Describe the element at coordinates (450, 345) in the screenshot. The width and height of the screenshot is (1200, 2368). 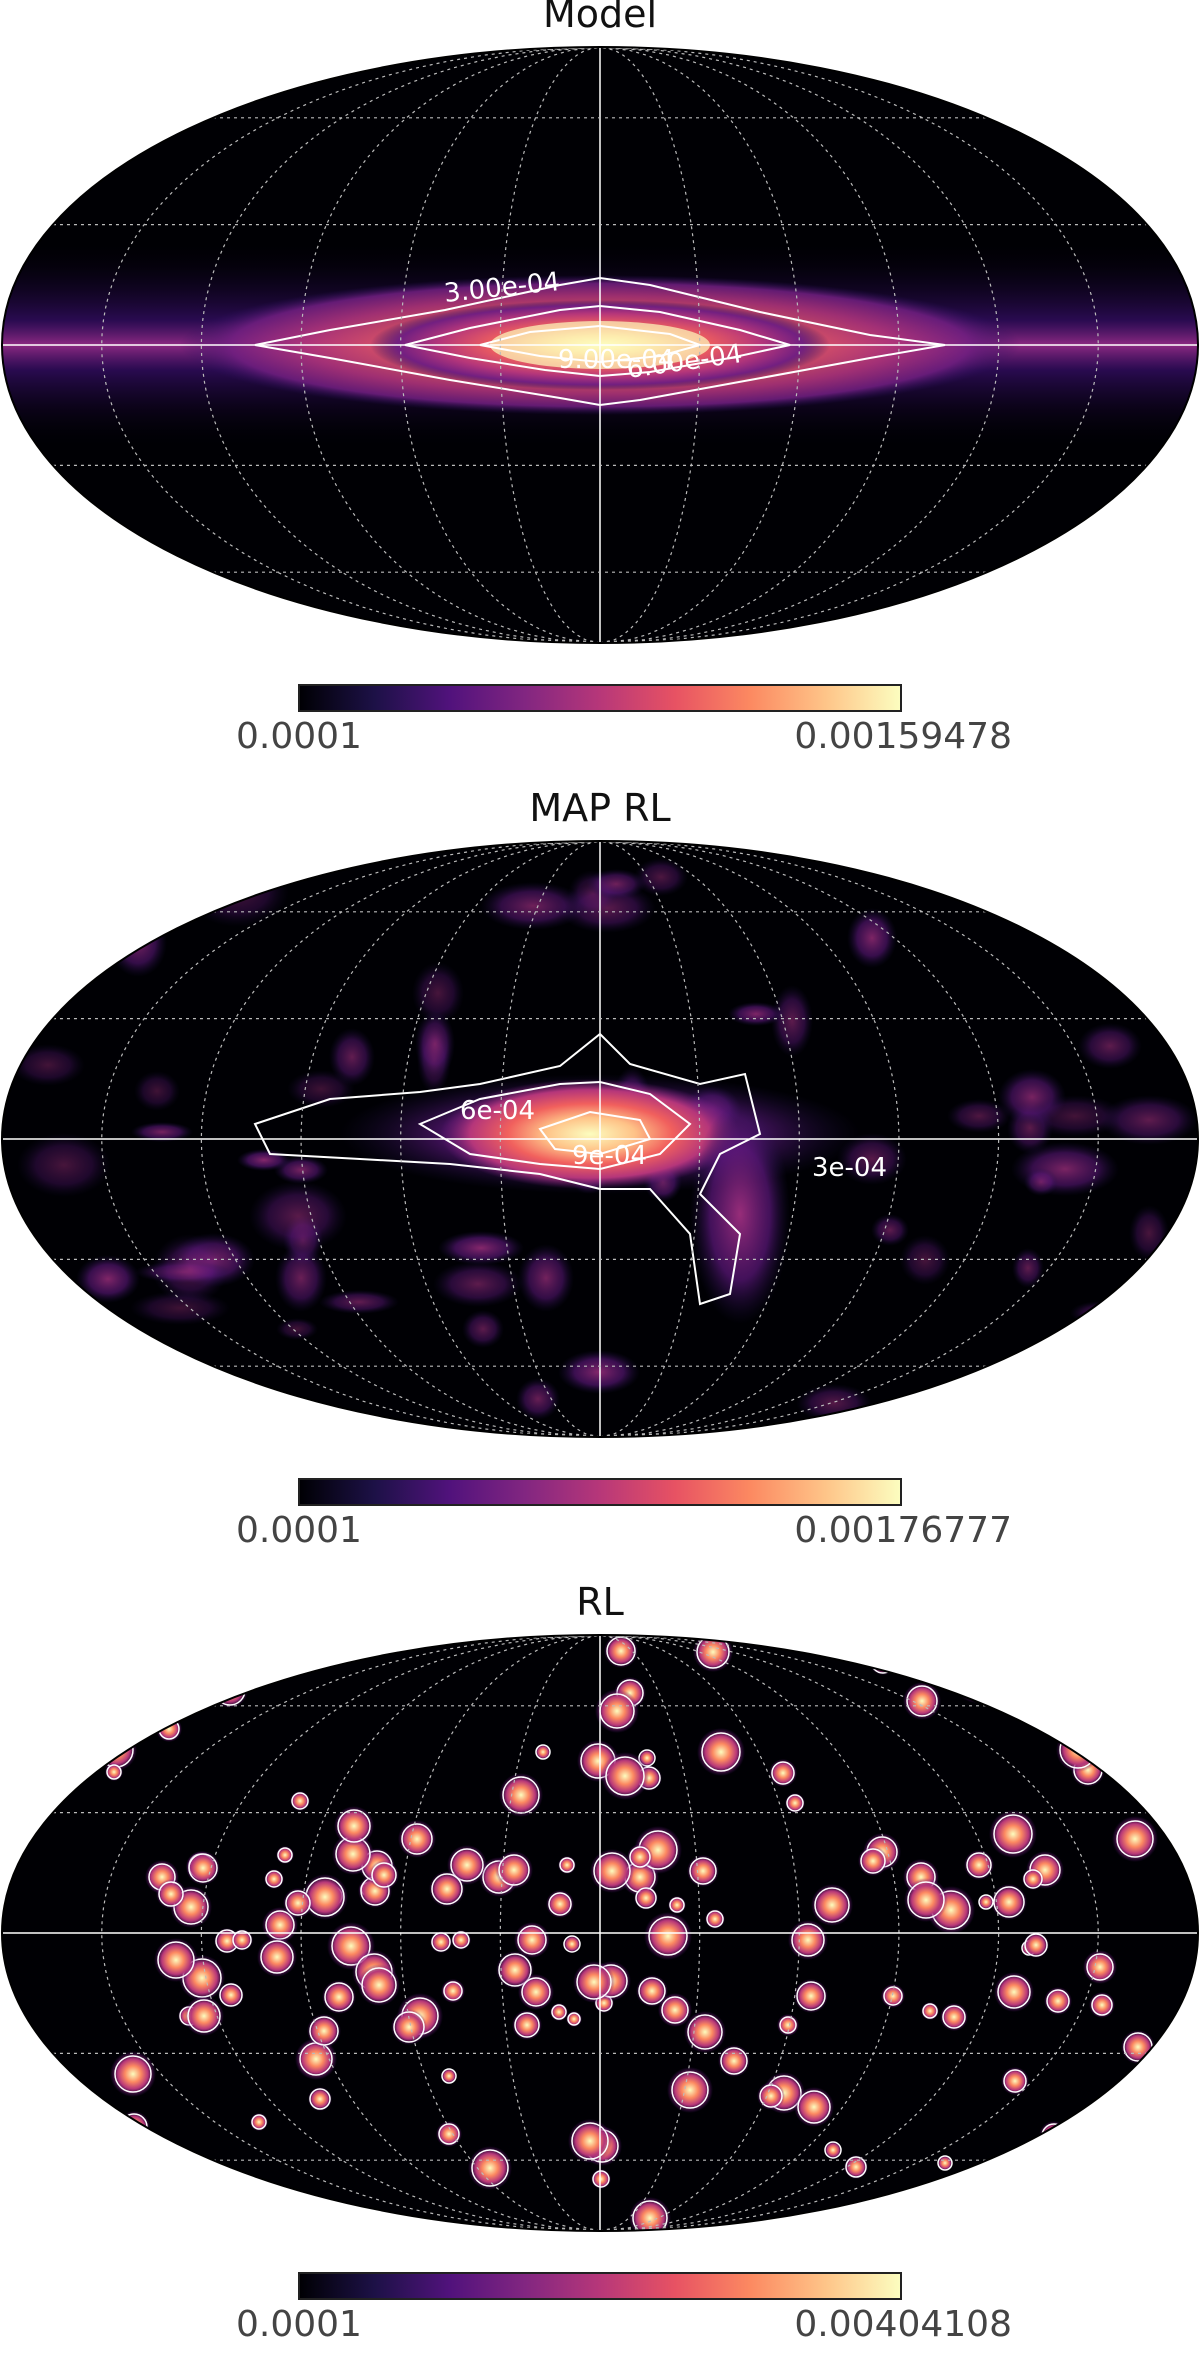
I see `meridian-line` at that location.